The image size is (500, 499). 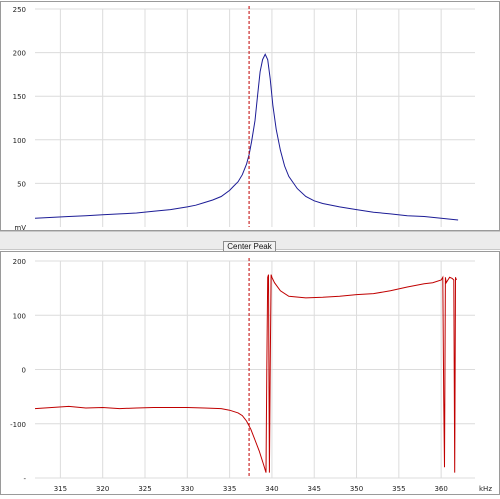 What do you see at coordinates (19, 10) in the screenshot?
I see `y-tick-label: 250` at bounding box center [19, 10].